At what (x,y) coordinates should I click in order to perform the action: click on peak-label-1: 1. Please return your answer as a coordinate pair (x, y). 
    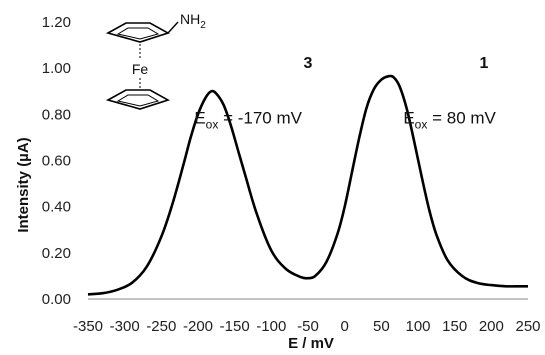
    Looking at the image, I should click on (484, 63).